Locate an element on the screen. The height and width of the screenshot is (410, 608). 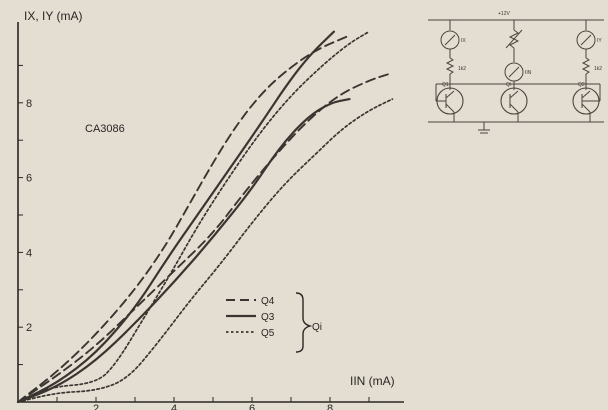
x-tick-label: 6 is located at coordinates (252, 406).